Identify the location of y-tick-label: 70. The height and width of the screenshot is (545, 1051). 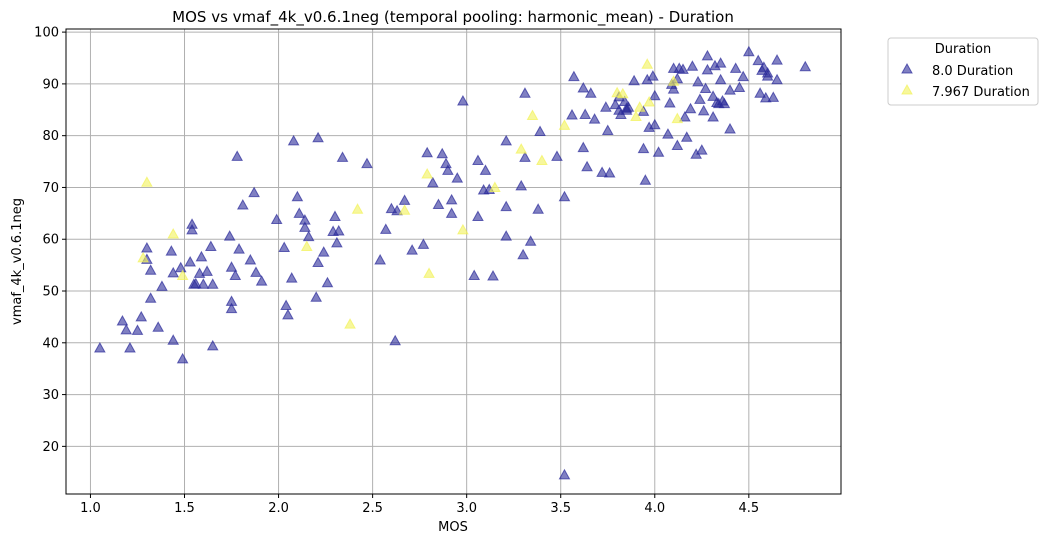
(50, 188).